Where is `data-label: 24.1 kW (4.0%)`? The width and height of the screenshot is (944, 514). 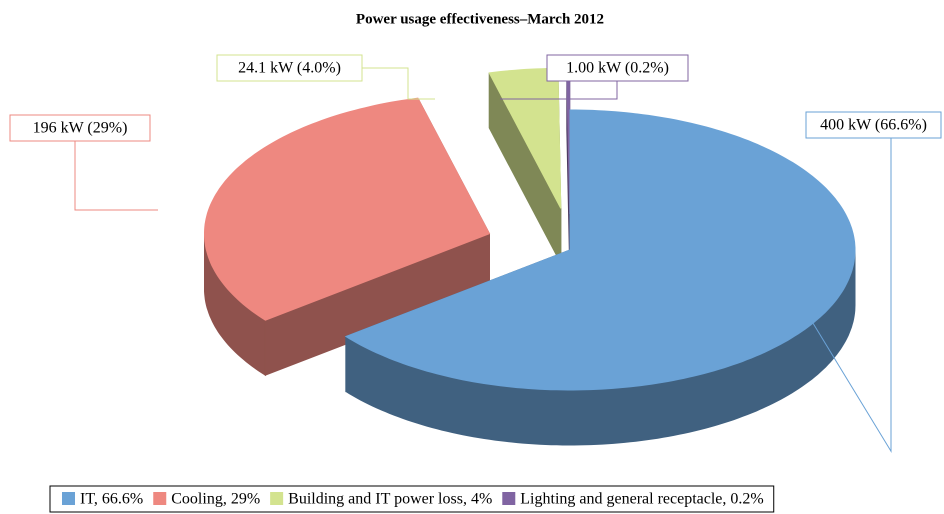
data-label: 24.1 kW (4.0%) is located at coordinates (289, 68).